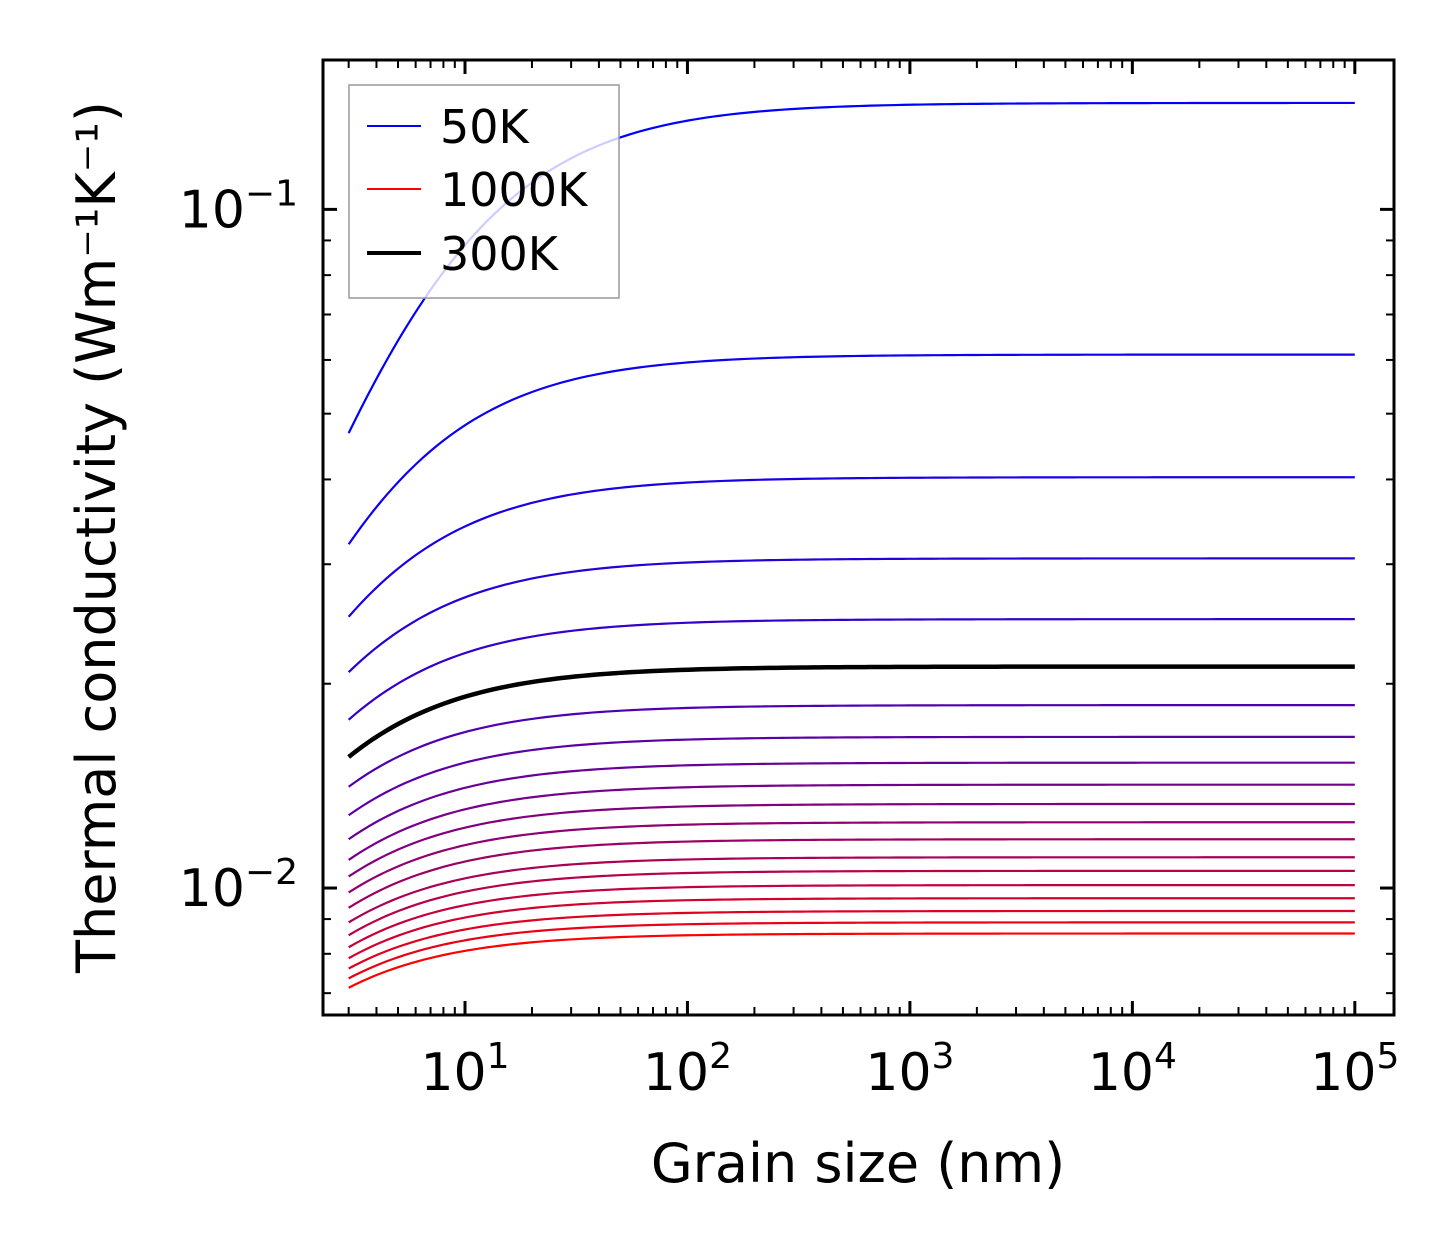 This screenshot has width=1454, height=1254. I want to click on series-line-450k, so click(851, 801).